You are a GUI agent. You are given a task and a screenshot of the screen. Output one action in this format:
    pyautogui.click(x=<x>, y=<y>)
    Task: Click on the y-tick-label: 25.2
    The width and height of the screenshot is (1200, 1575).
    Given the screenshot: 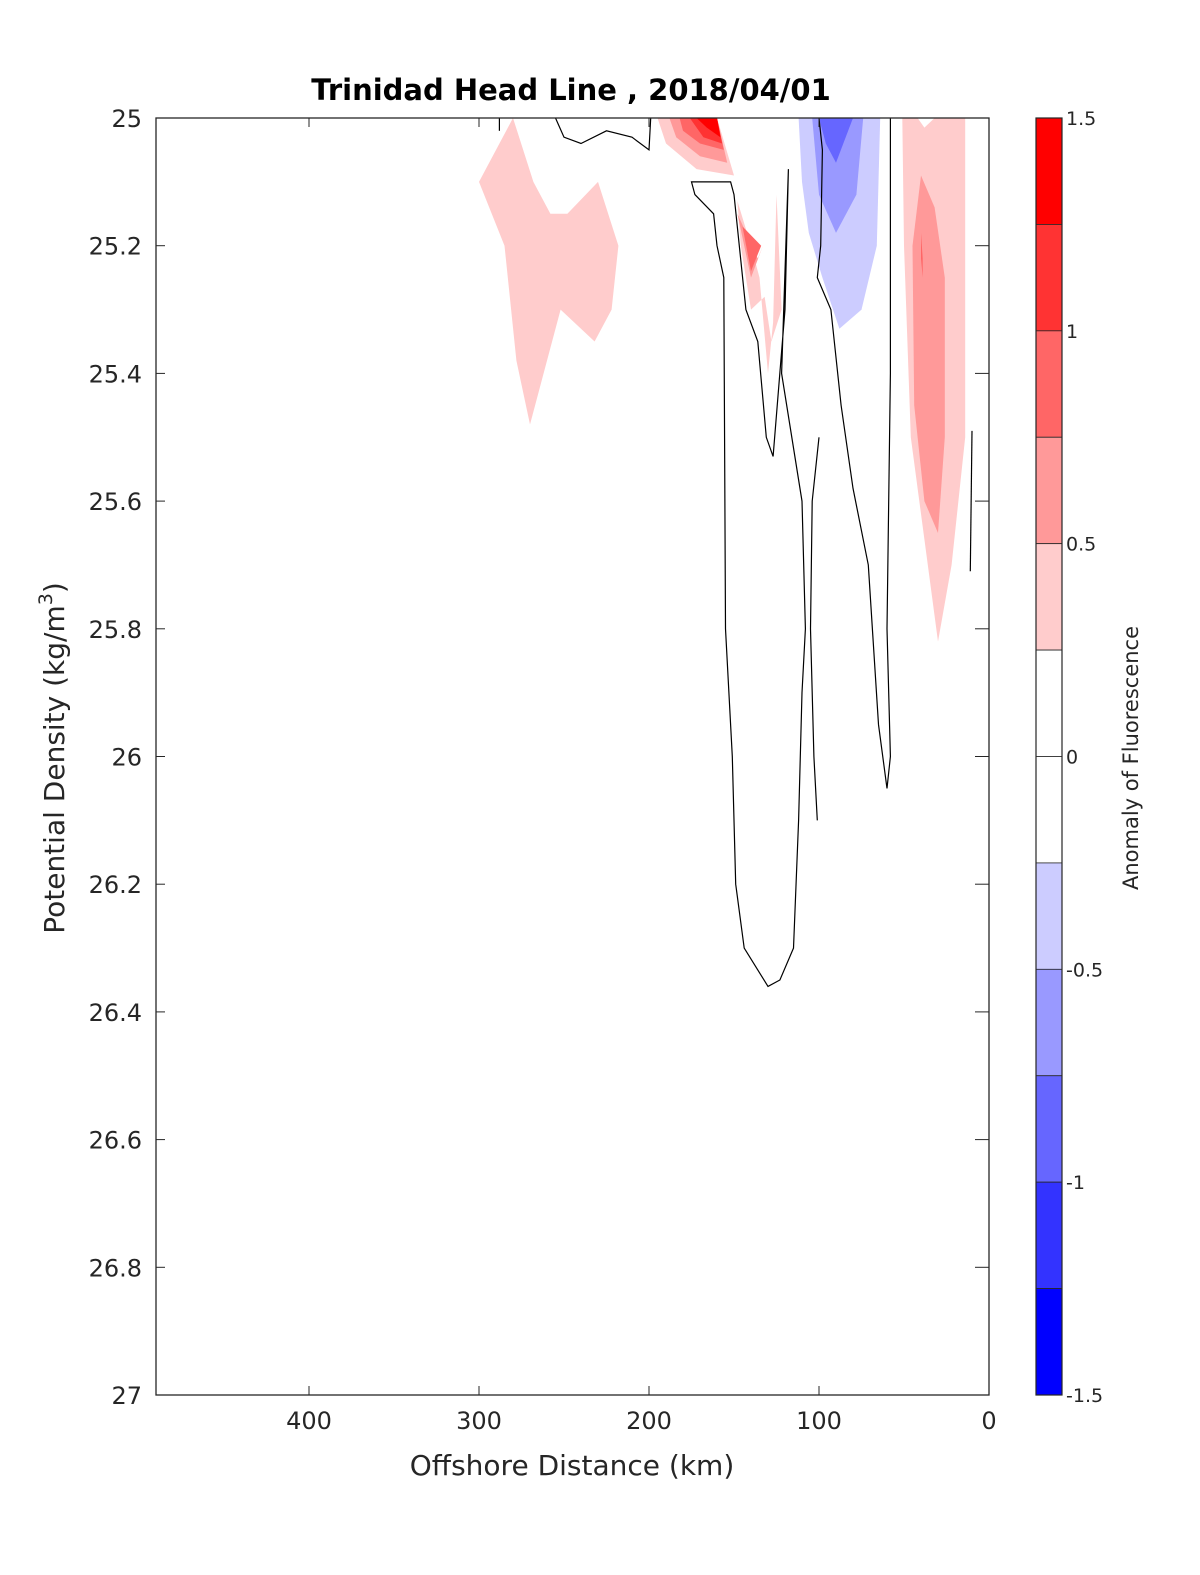 What is the action you would take?
    pyautogui.click(x=115, y=247)
    